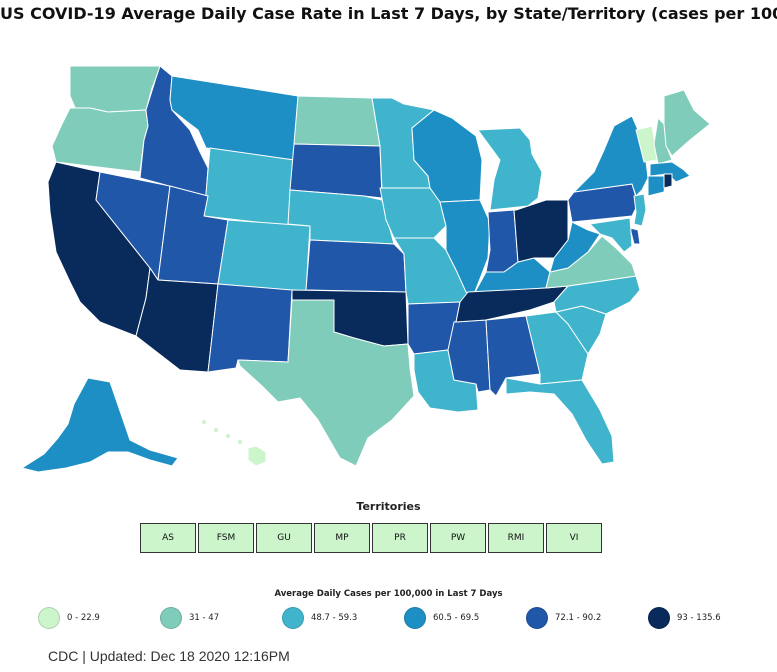 Image resolution: width=777 pixels, height=672 pixels. I want to click on state-CT, so click(657, 186).